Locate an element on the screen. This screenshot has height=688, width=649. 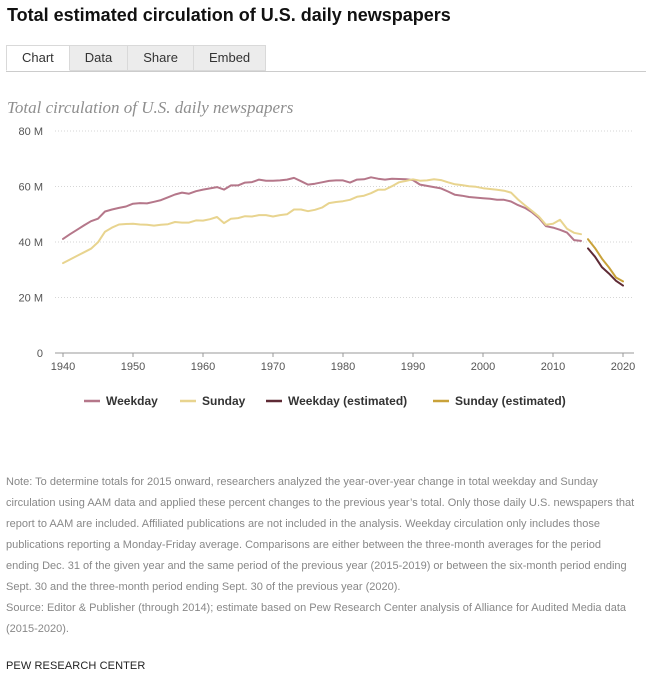
x-tick-label: 1940 is located at coordinates (63, 367).